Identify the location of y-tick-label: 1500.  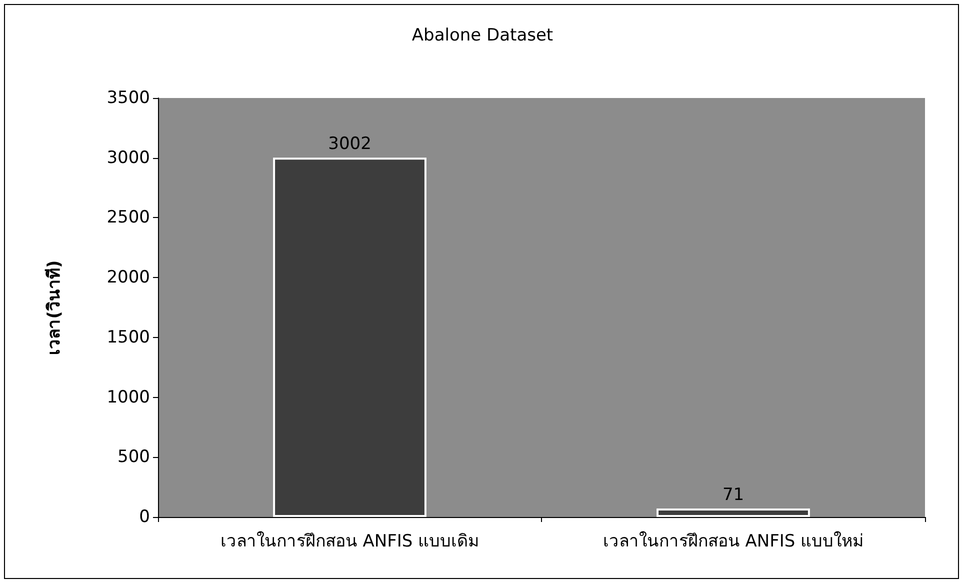
(128, 337).